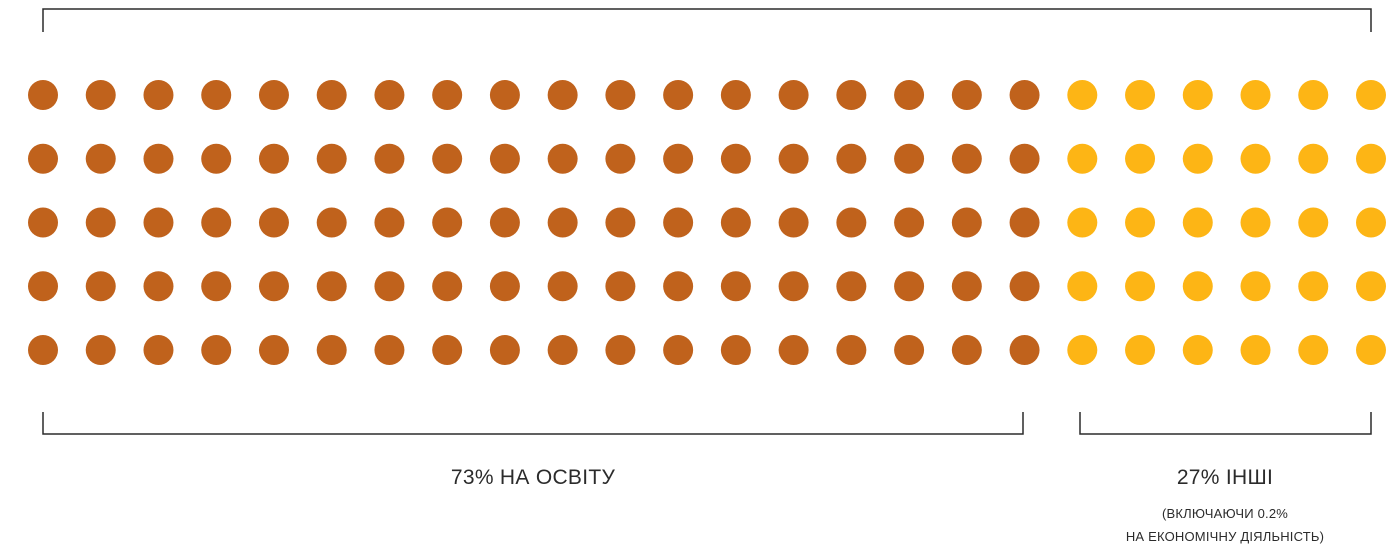 The height and width of the screenshot is (552, 1398). What do you see at coordinates (533, 477) in the screenshot?
I see `education-label: 73% НА ОСВІТУ` at bounding box center [533, 477].